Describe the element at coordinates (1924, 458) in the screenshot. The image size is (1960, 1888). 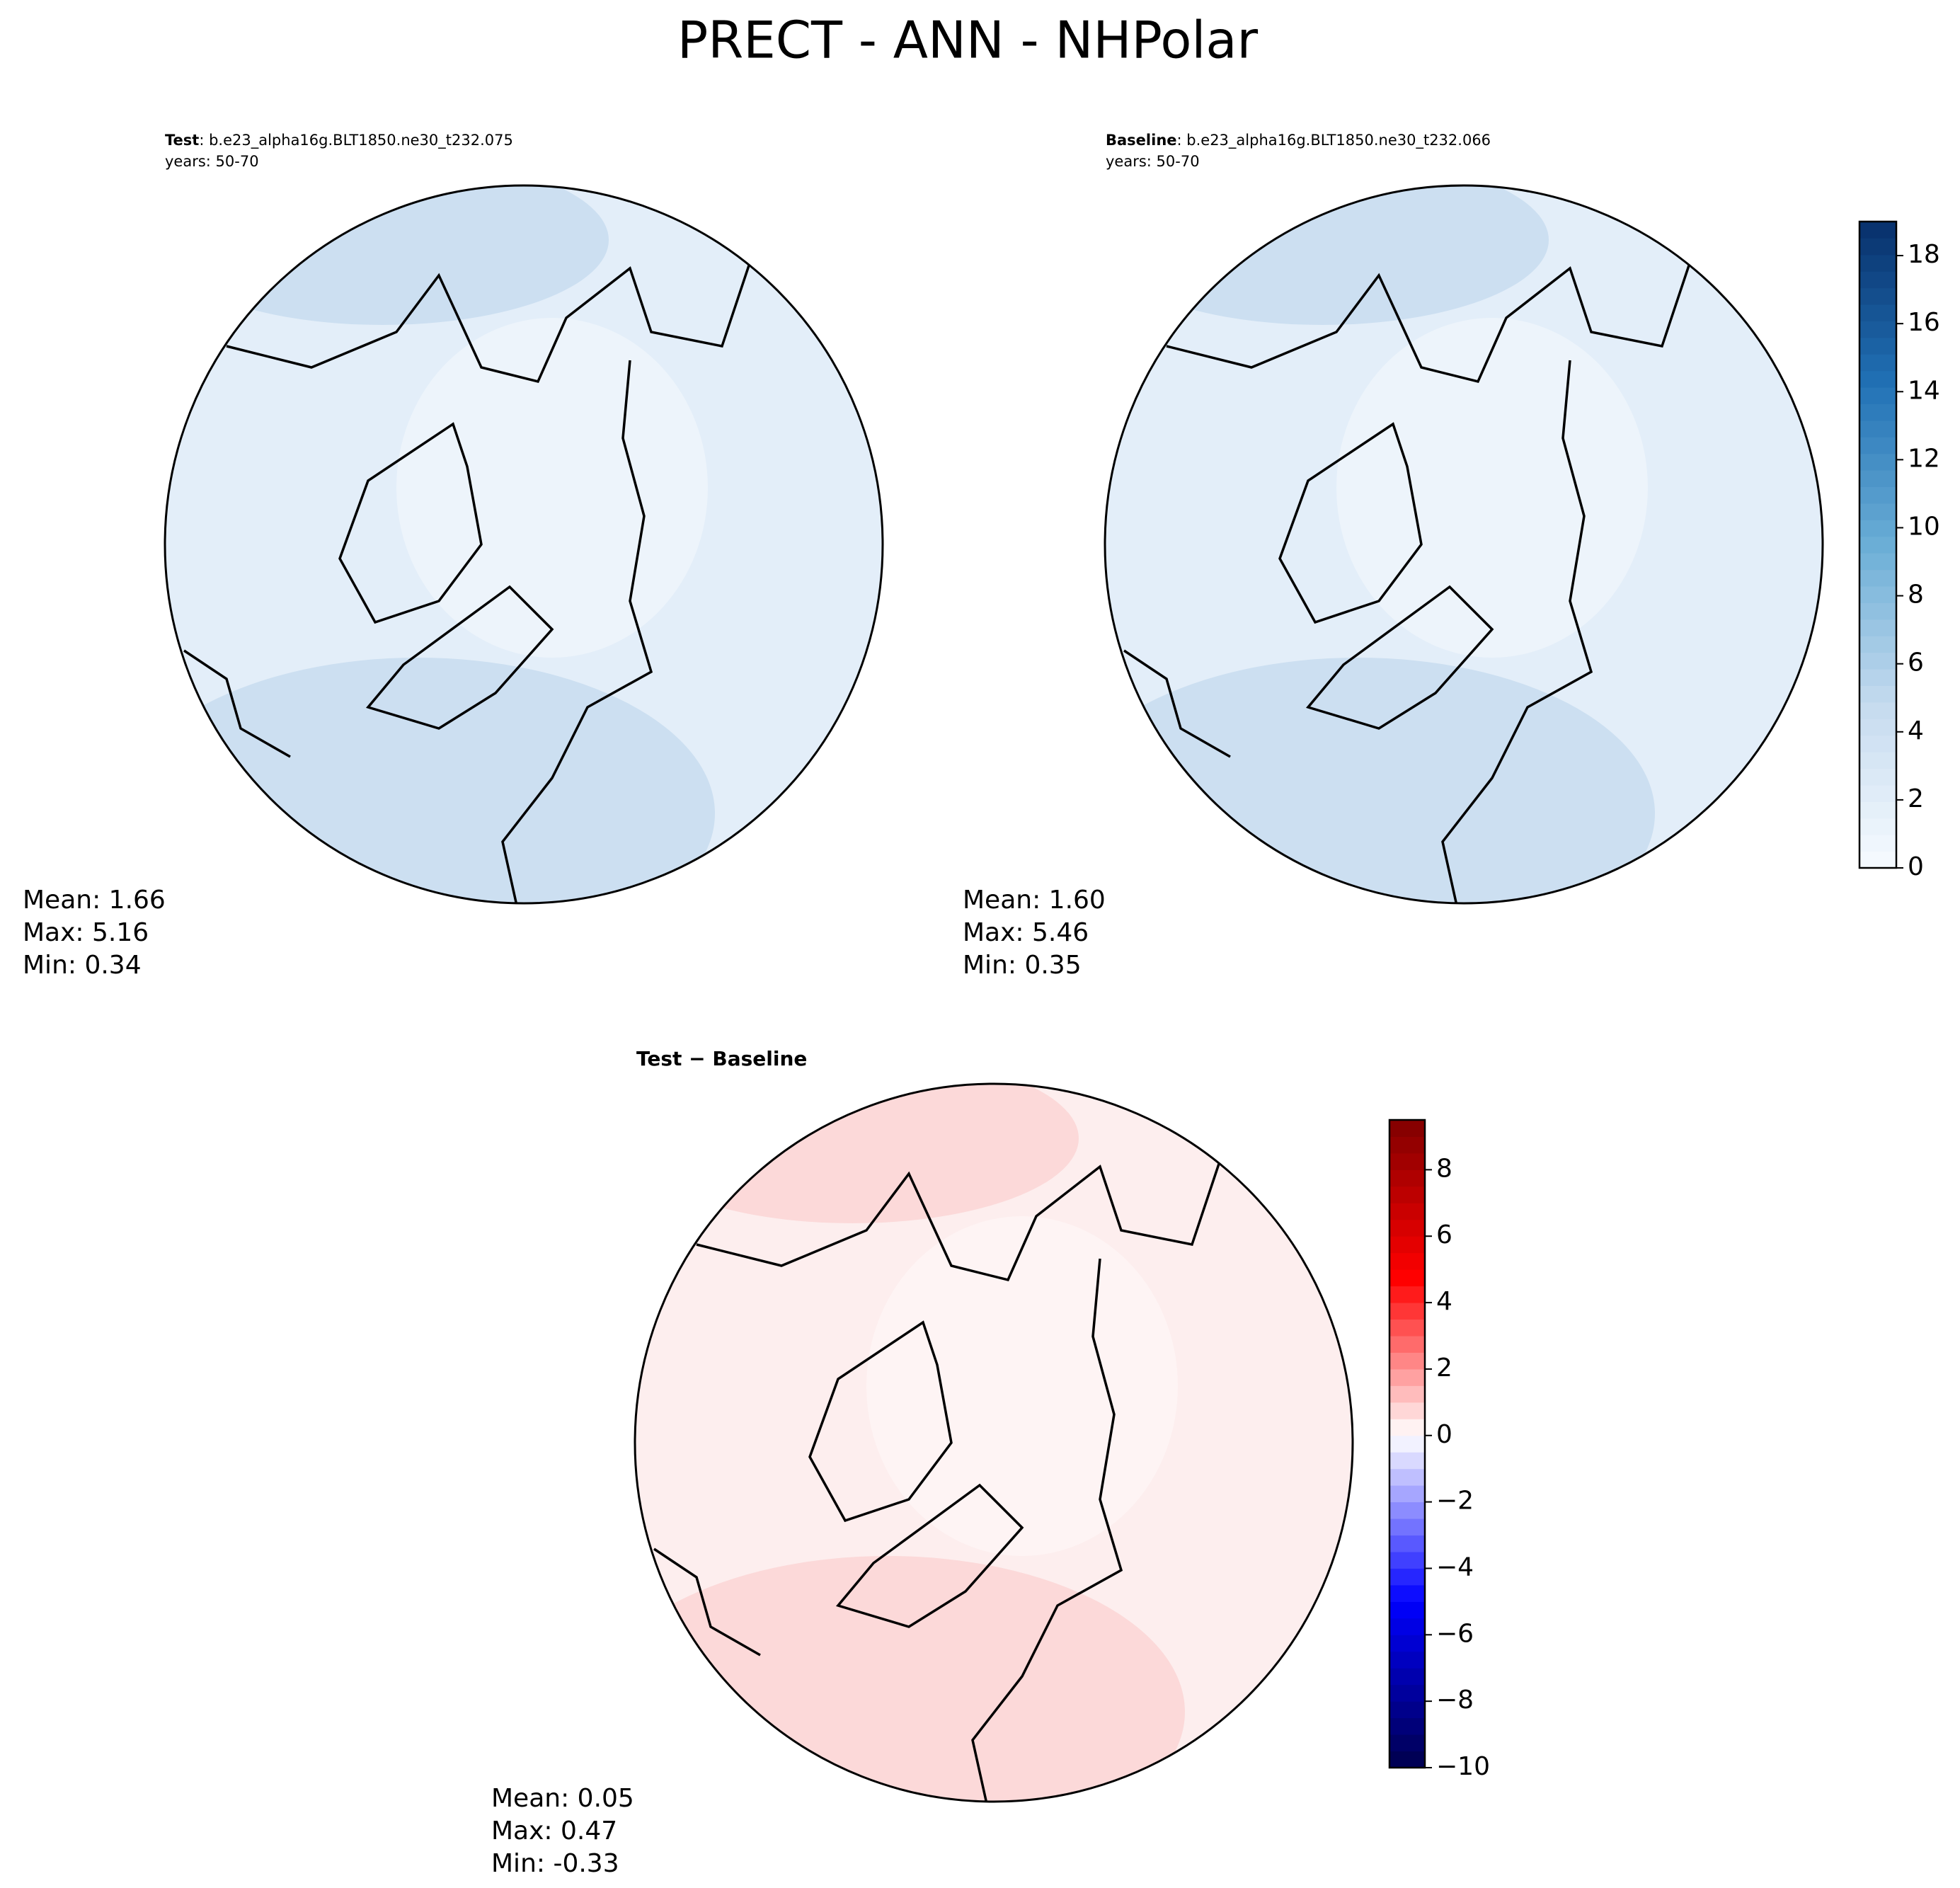
I see `colorbar-tick-label: 12` at that location.